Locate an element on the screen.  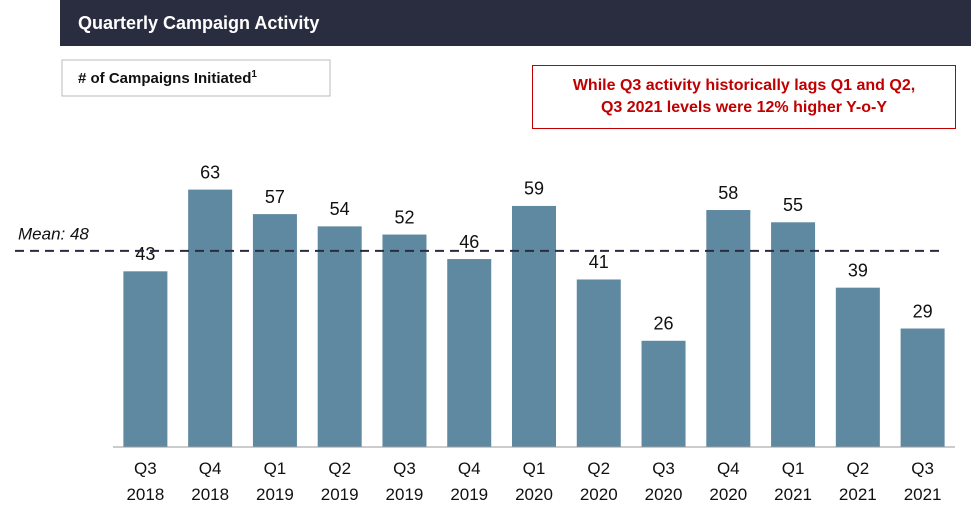
data-label: 52 is located at coordinates (404, 217).